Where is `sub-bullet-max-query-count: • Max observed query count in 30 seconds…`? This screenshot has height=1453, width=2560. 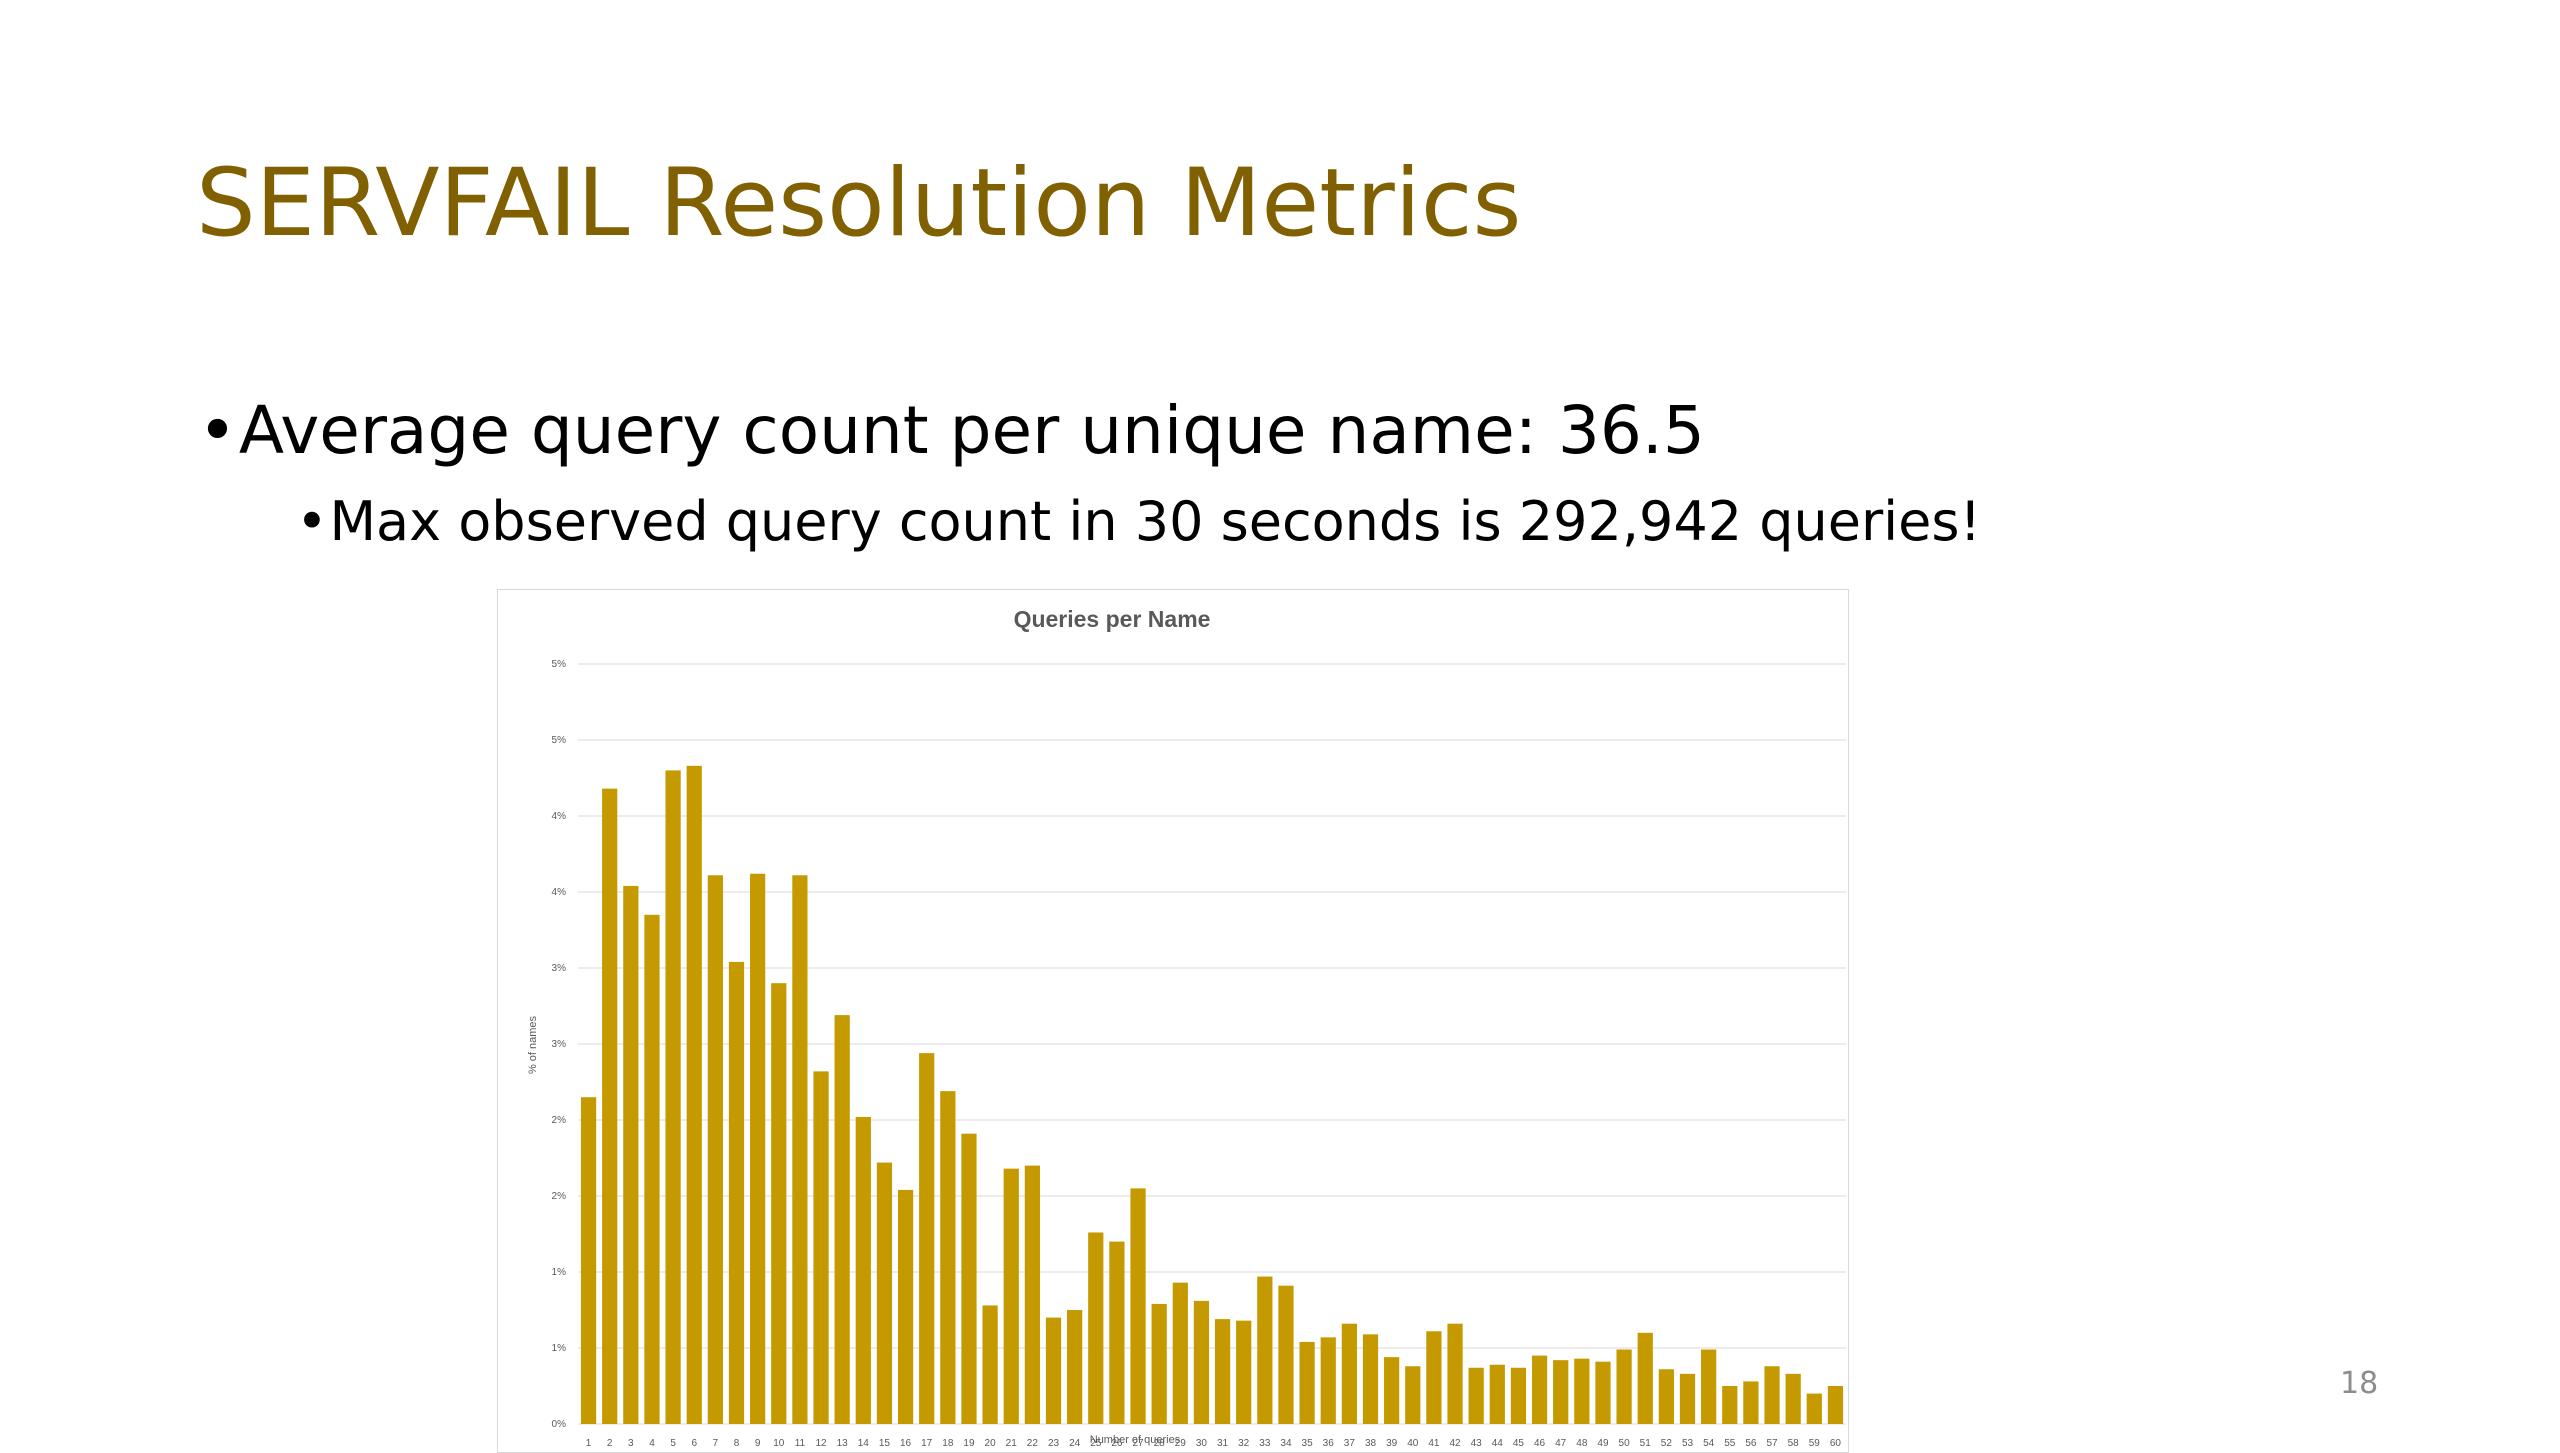 sub-bullet-max-query-count: • Max observed query count in 30 seconds… is located at coordinates (1138, 521).